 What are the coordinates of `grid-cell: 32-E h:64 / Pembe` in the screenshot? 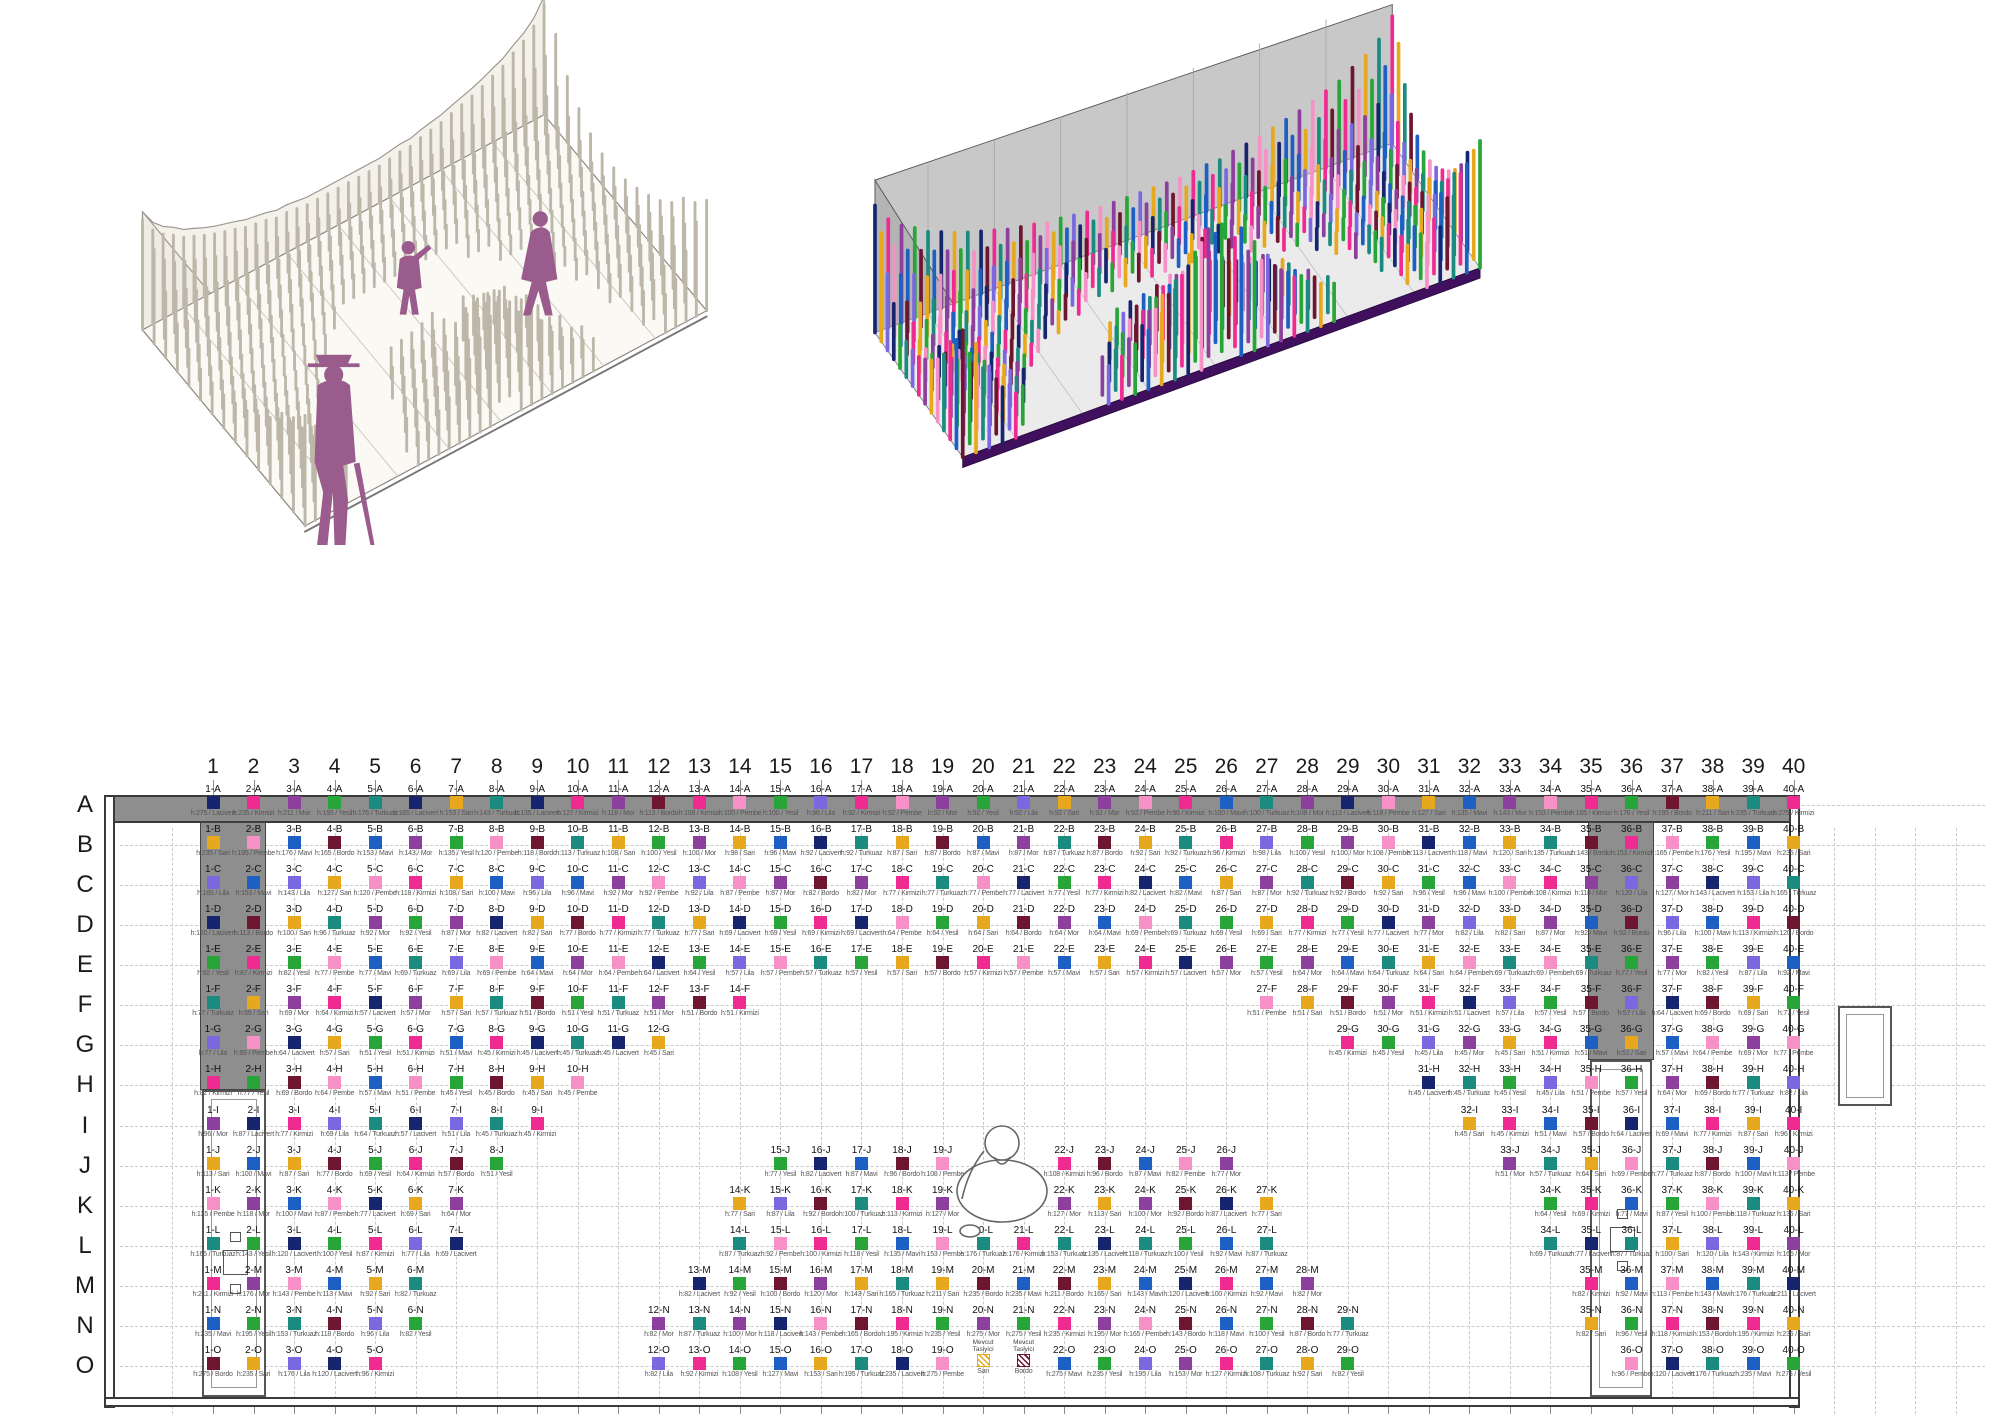 It's located at (1469, 961).